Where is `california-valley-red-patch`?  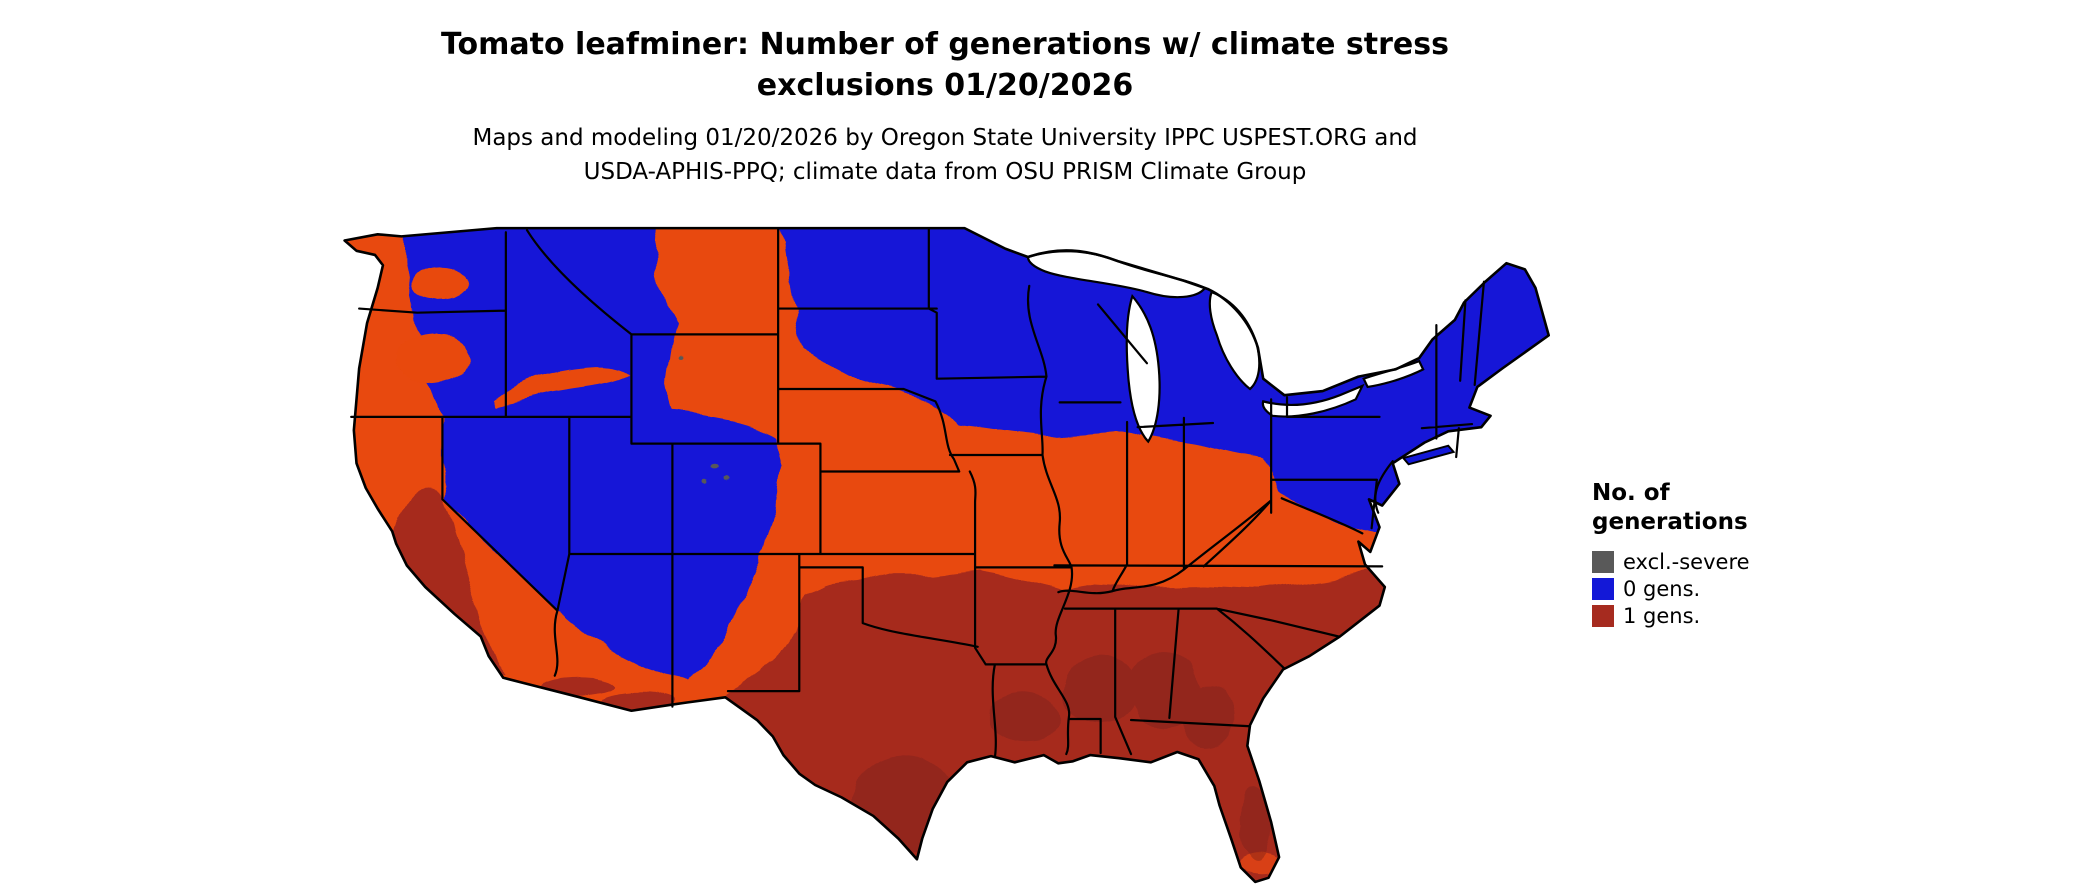 california-valley-red-patch is located at coordinates (451, 582).